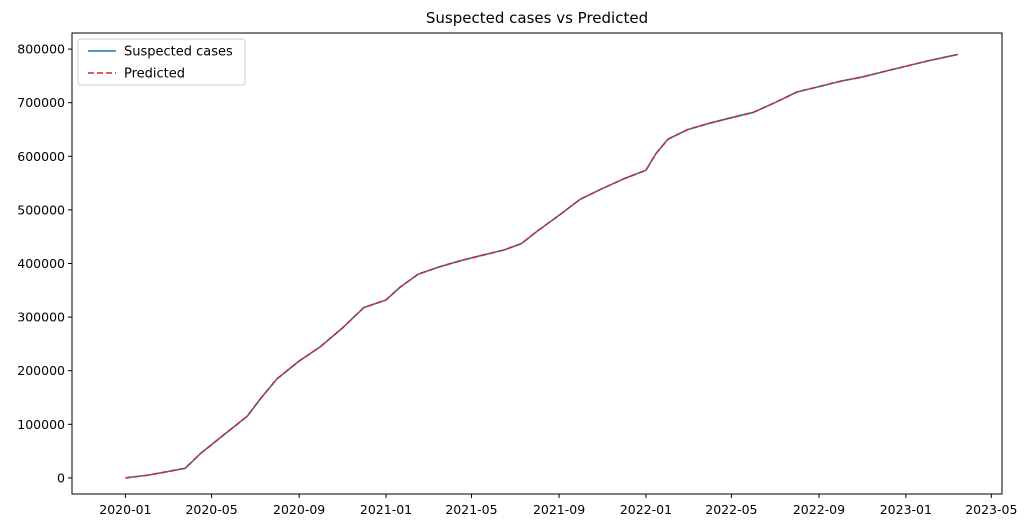 The image size is (1032, 528). What do you see at coordinates (559, 509) in the screenshot?
I see `x-tick-label: 2021-09` at bounding box center [559, 509].